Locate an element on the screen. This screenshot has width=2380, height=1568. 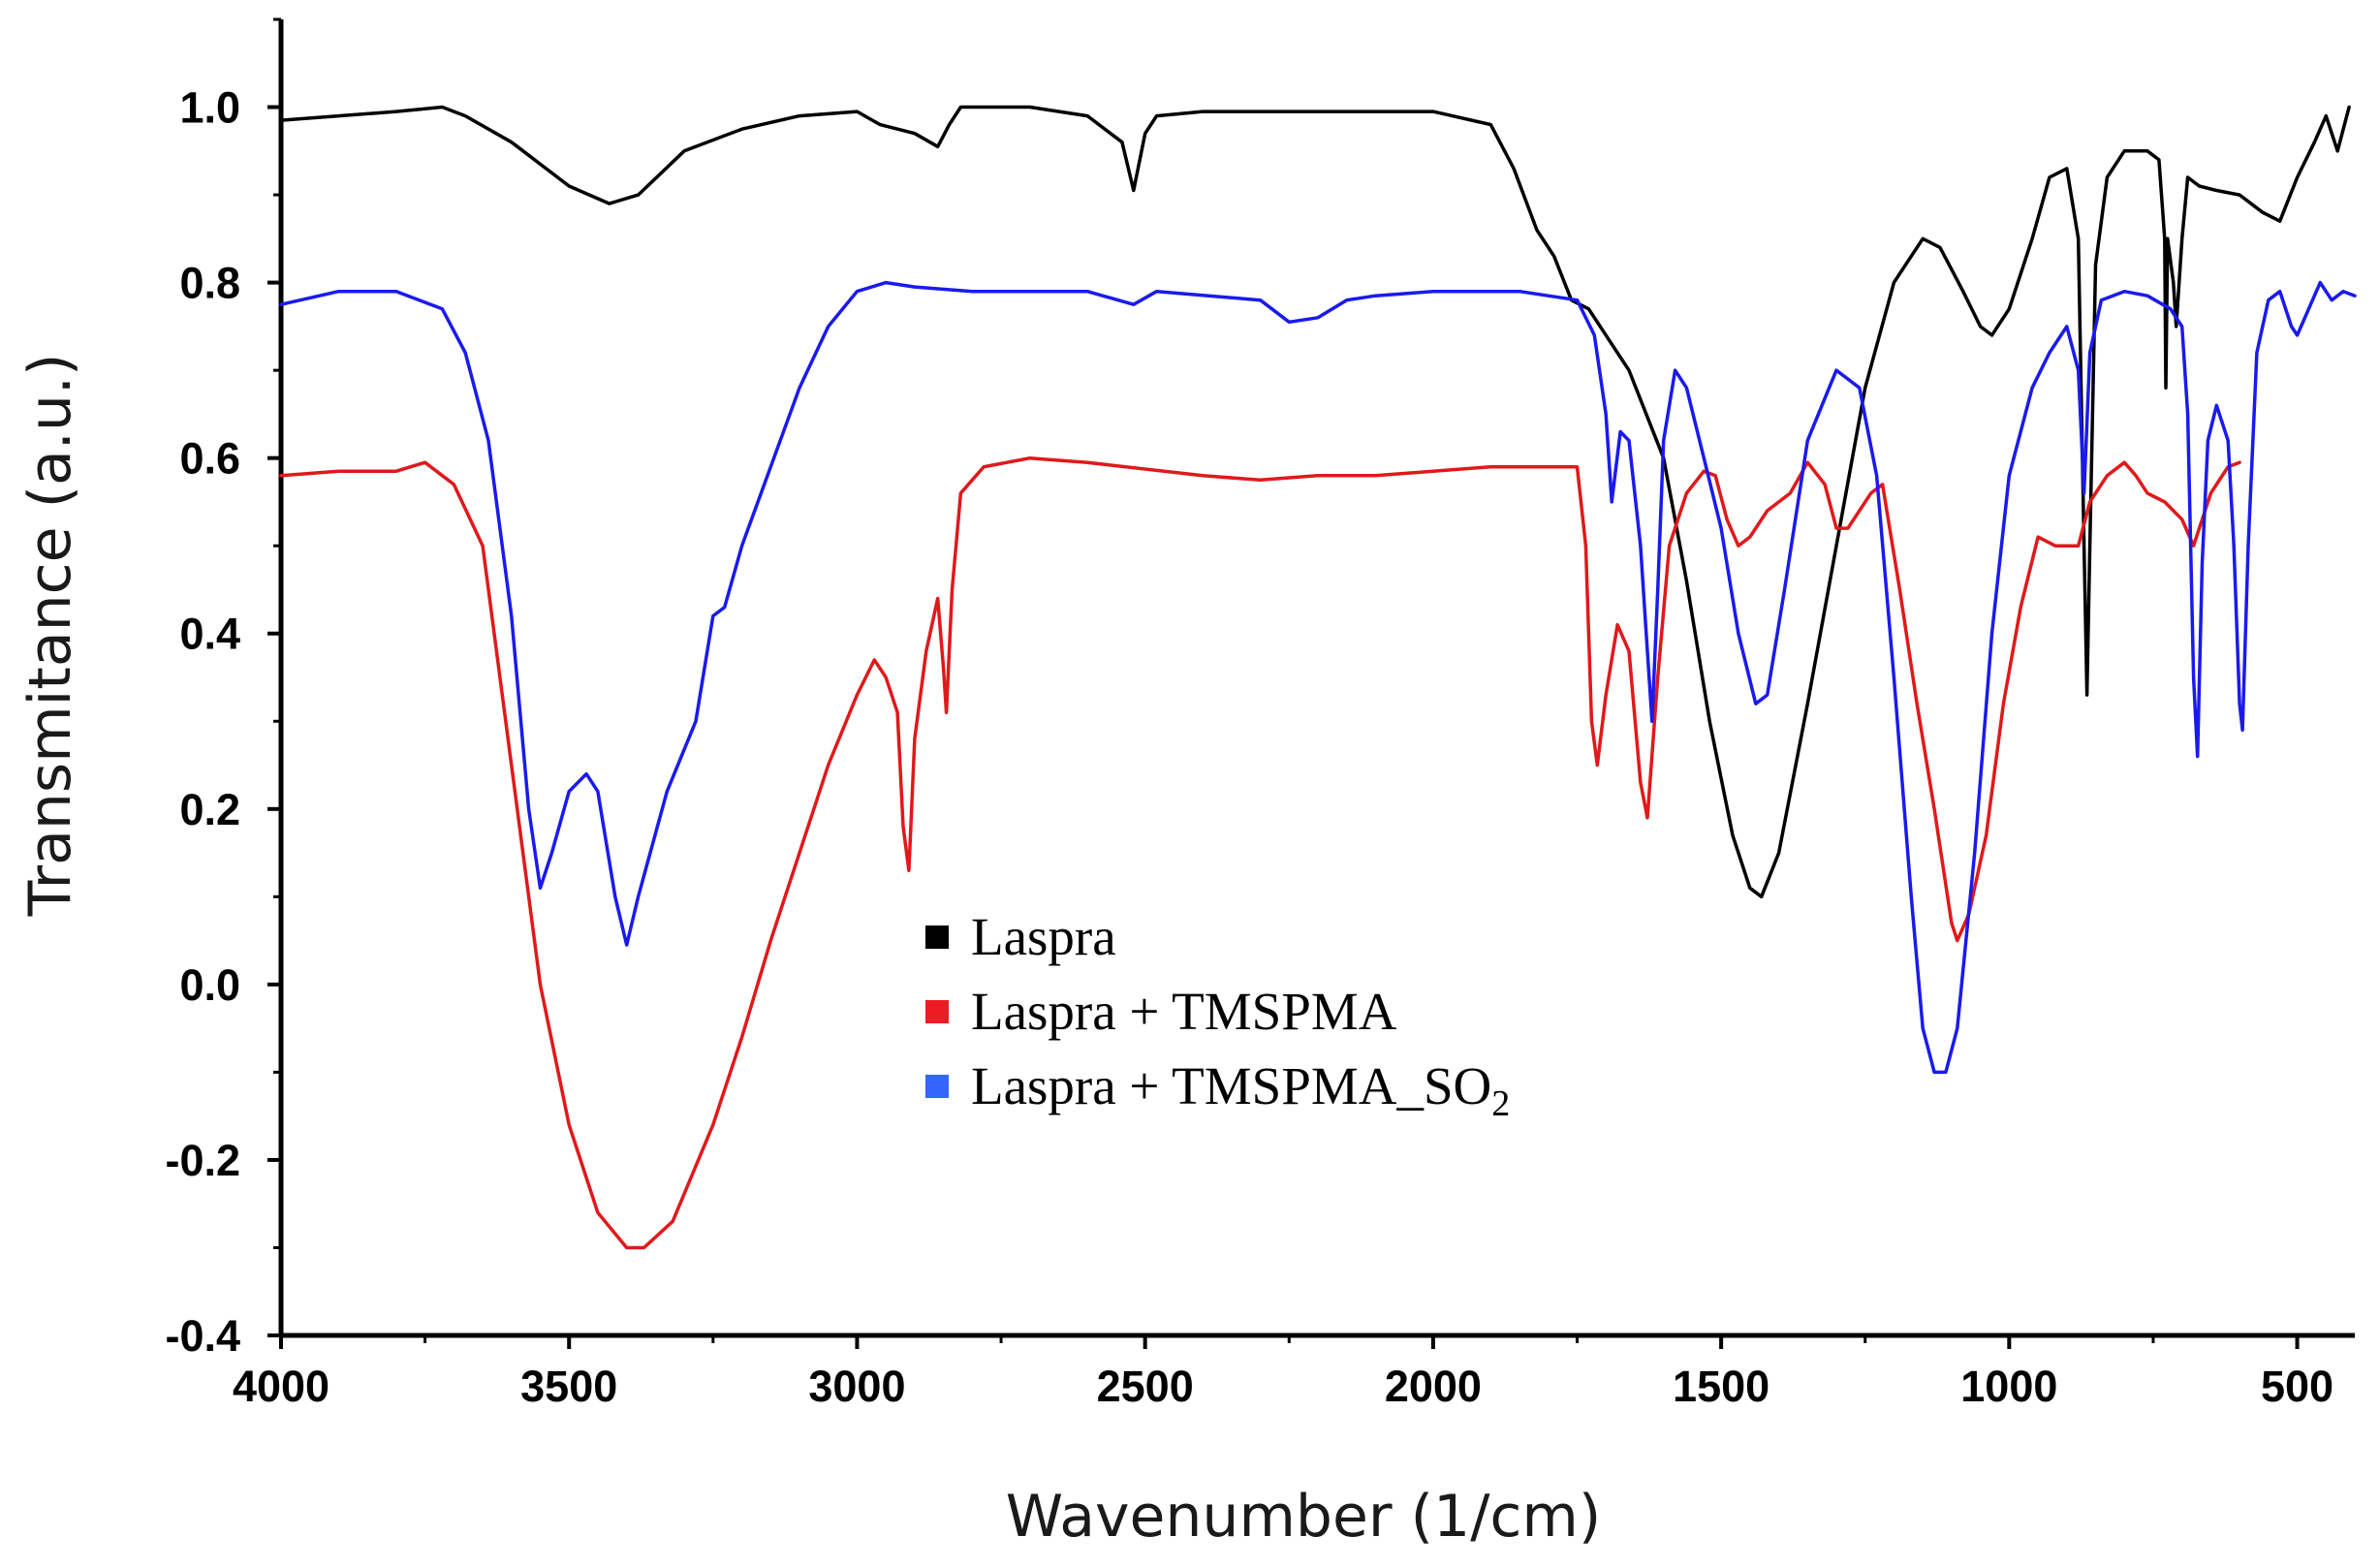
x-tick-label: 3000 is located at coordinates (857, 1387).